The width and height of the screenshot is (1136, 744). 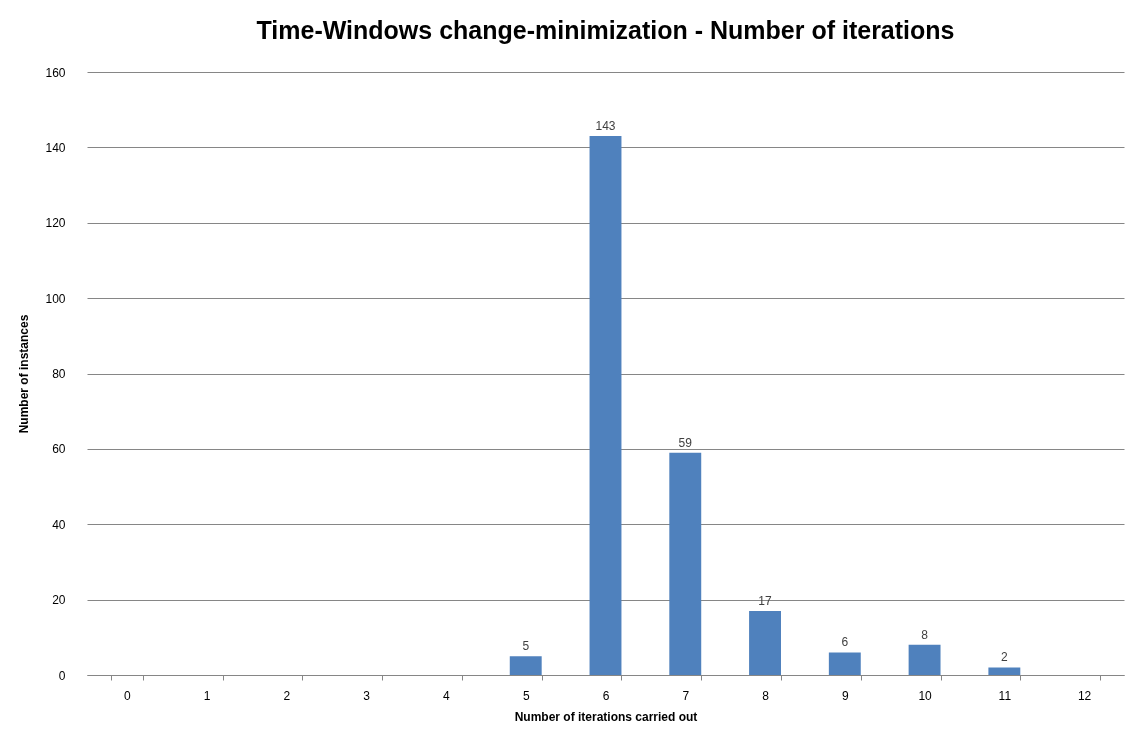 I want to click on x-tick-label: 3, so click(x=367, y=695).